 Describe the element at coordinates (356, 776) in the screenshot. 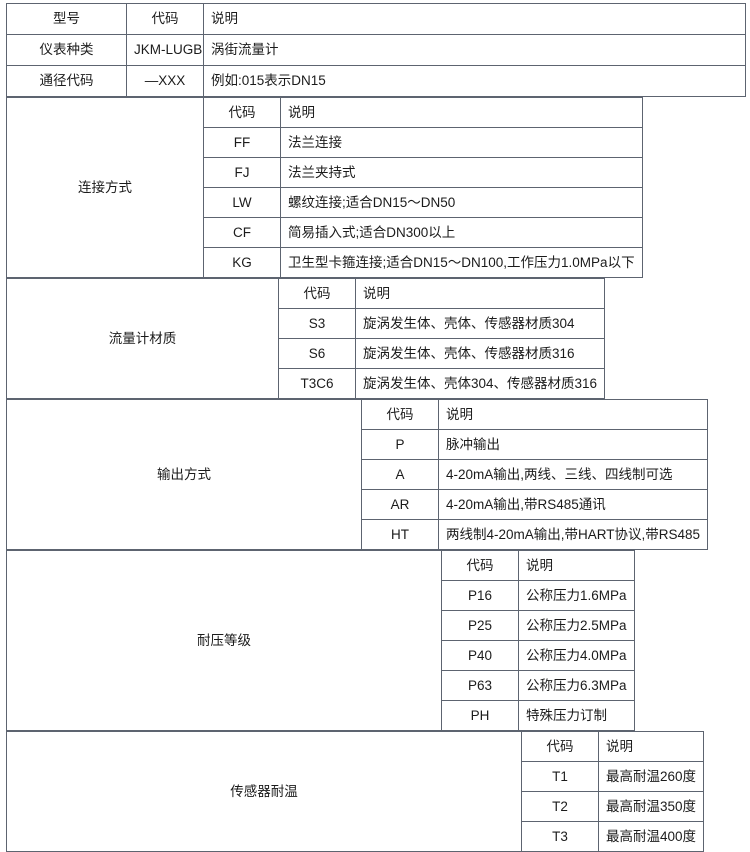

I see `table-row: T1 最高耐温260度` at that location.